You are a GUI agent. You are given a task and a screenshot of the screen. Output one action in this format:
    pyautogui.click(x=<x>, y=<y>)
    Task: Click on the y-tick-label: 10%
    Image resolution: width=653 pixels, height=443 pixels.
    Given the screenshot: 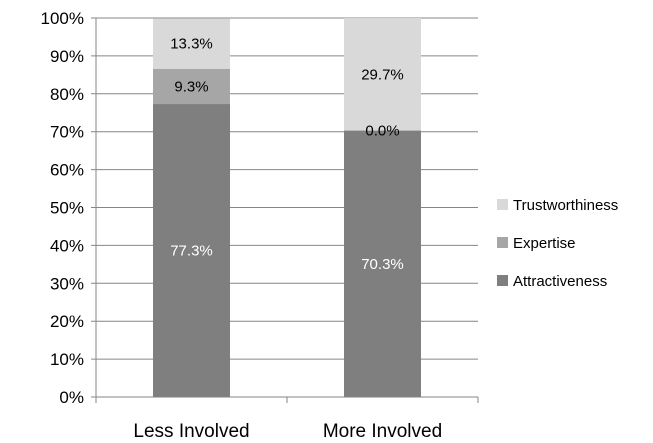 What is the action you would take?
    pyautogui.click(x=67, y=359)
    